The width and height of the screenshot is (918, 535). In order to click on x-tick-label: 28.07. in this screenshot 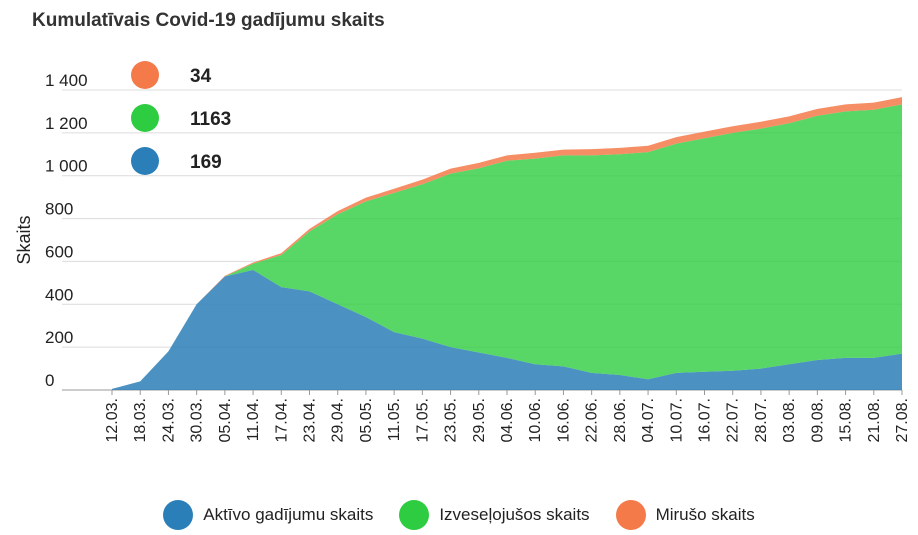, I will do `click(761, 420)`.